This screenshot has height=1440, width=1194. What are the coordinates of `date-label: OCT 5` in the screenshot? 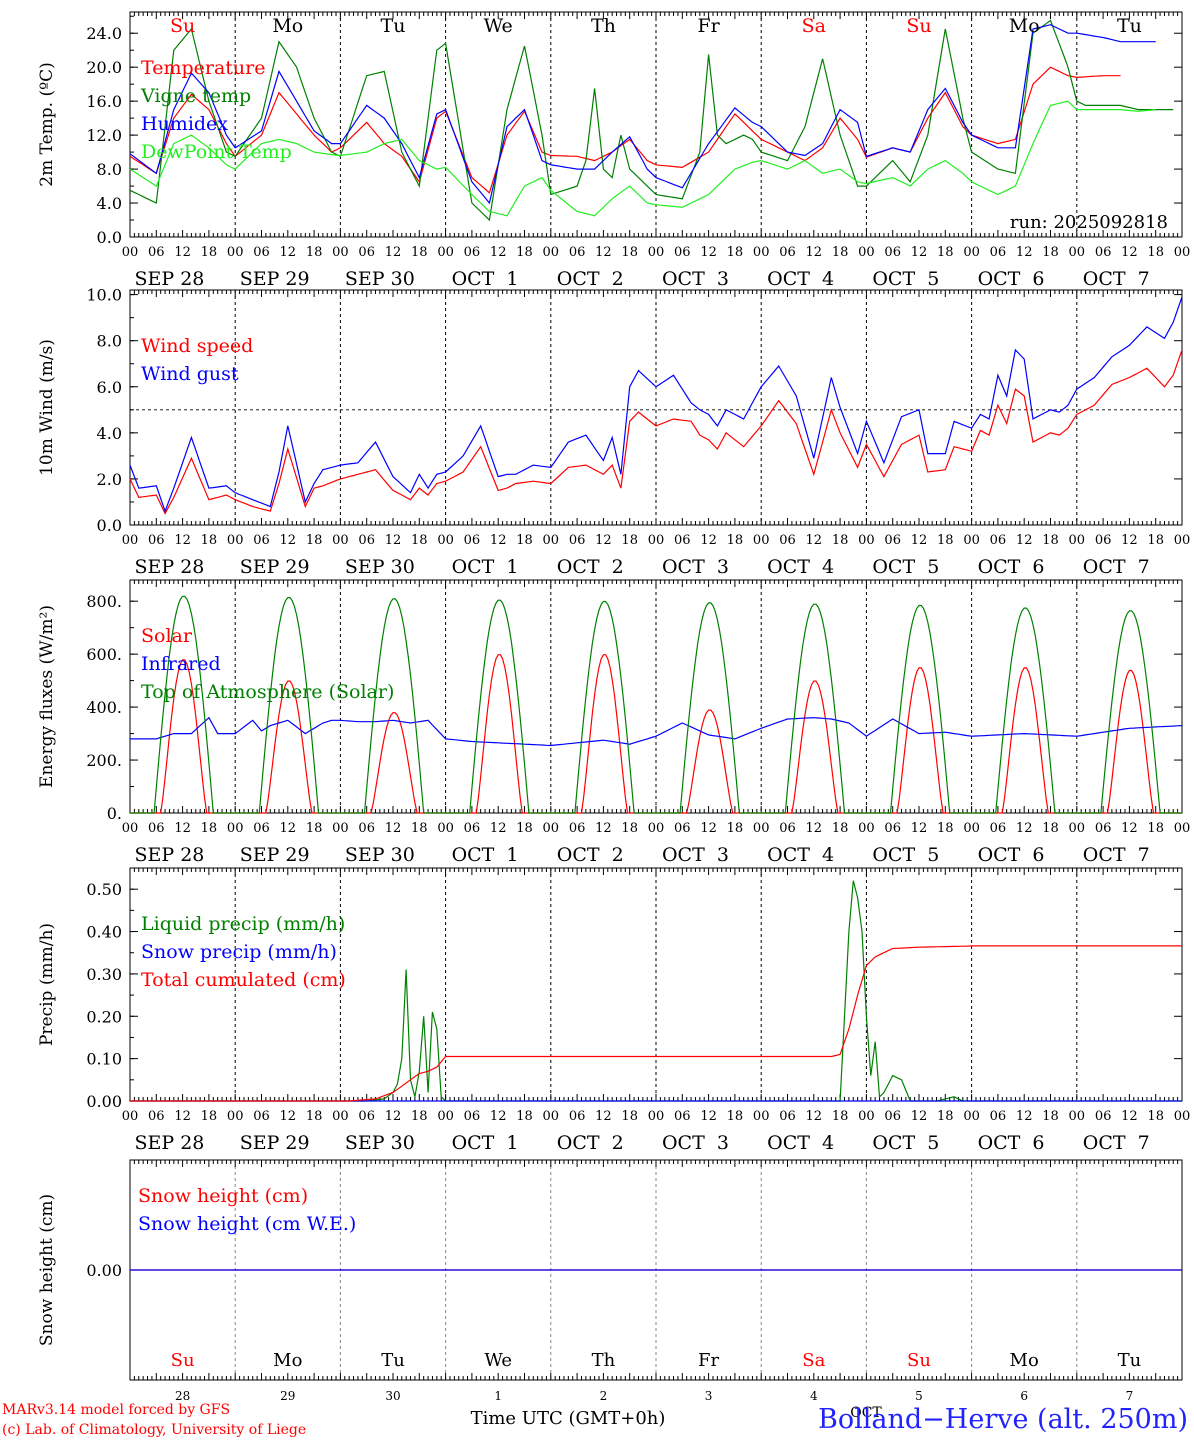 It's located at (905, 1143).